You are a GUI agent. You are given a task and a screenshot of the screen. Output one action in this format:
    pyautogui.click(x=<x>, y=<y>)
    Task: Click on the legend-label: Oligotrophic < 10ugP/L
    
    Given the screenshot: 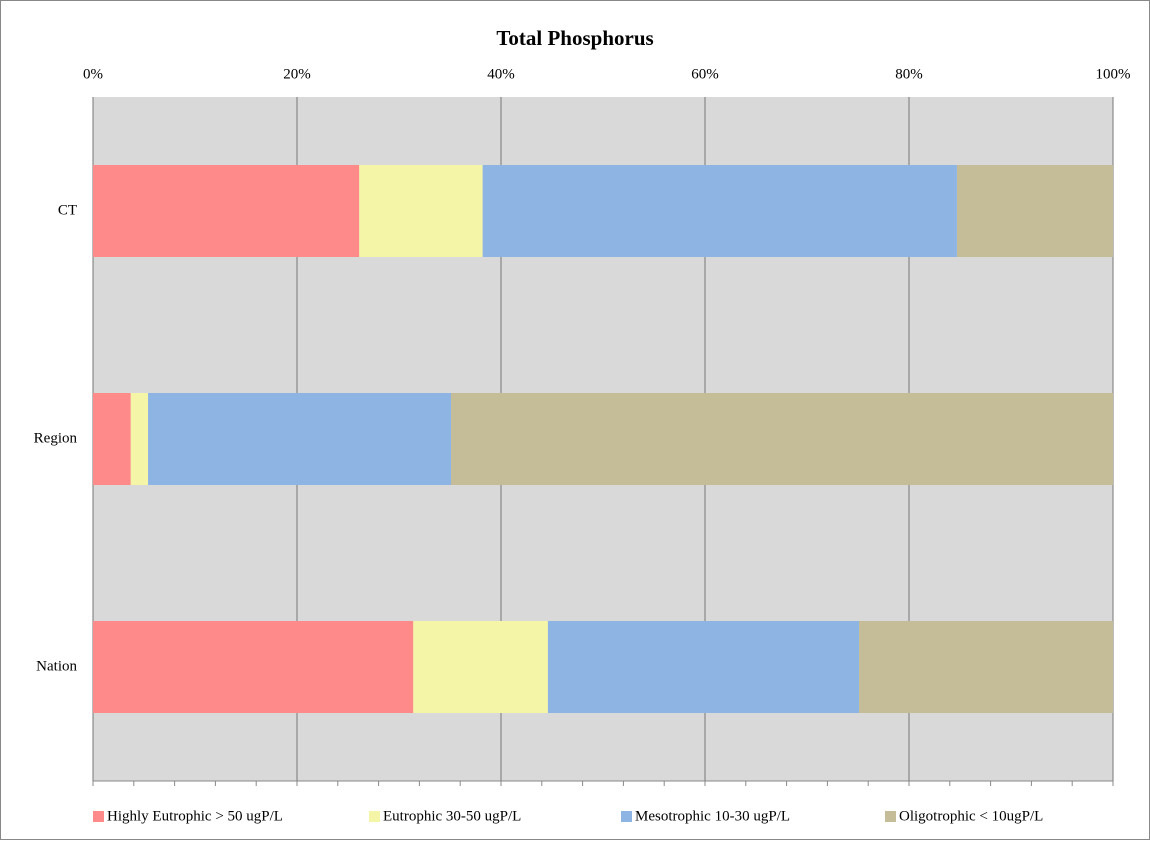 What is the action you would take?
    pyautogui.click(x=971, y=816)
    